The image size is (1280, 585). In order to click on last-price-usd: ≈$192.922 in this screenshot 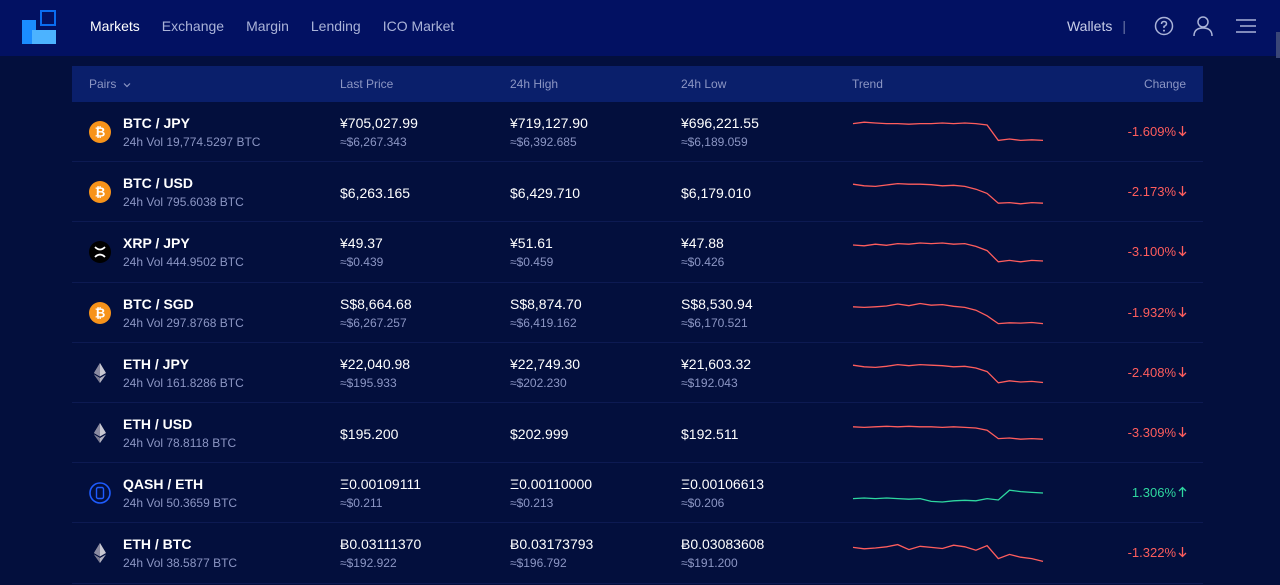, I will do `click(368, 563)`.